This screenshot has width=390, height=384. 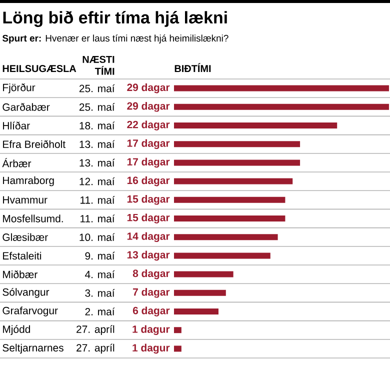 I want to click on y-tick-label: Glæsibær, so click(x=25, y=237).